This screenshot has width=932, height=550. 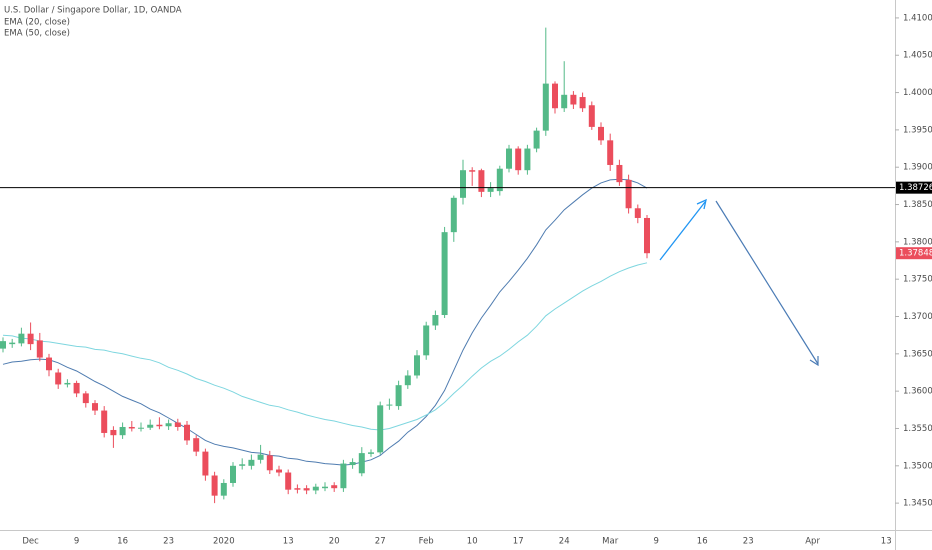 I want to click on y-tick-label: 1.38000, so click(x=917, y=242).